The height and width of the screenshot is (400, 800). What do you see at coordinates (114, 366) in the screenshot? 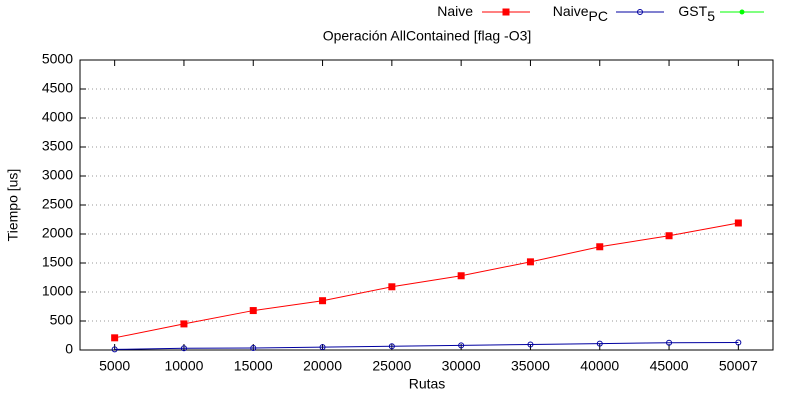
I see `x-tick-label: 5000` at bounding box center [114, 366].